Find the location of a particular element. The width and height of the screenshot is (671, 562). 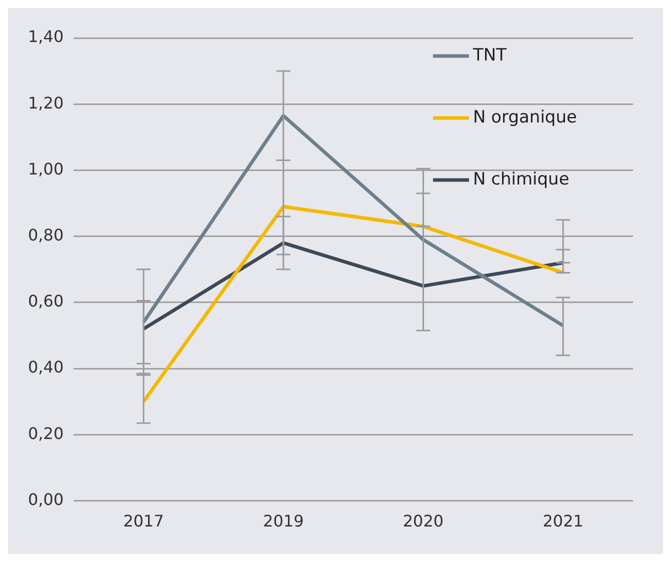

y-tick-label: 1,40 is located at coordinates (46, 36).